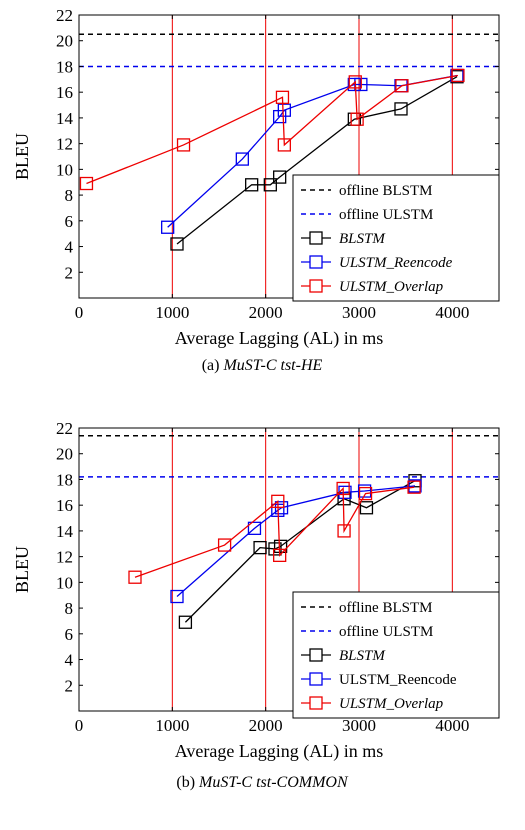  Describe the element at coordinates (187, 782) in the screenshot. I see `caption-prefix: (b)` at that location.